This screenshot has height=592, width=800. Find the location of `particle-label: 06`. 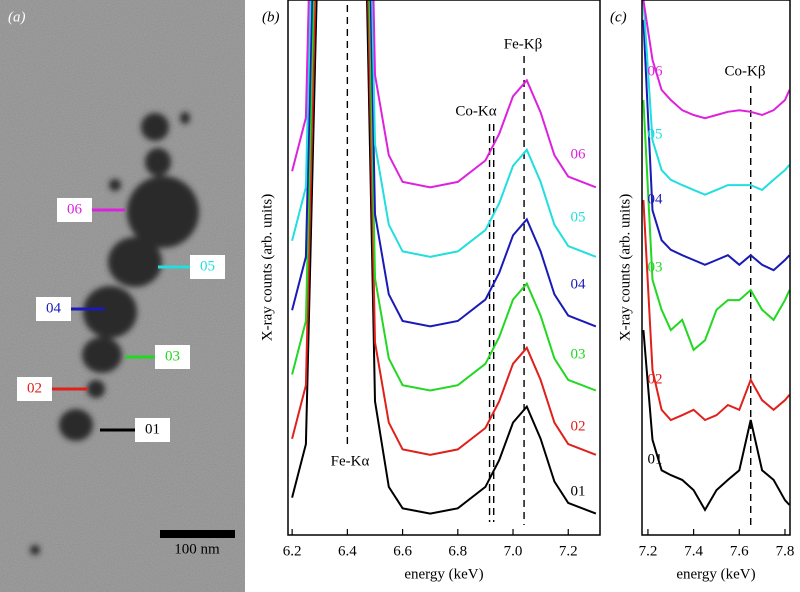

particle-label: 06 is located at coordinates (75, 209).